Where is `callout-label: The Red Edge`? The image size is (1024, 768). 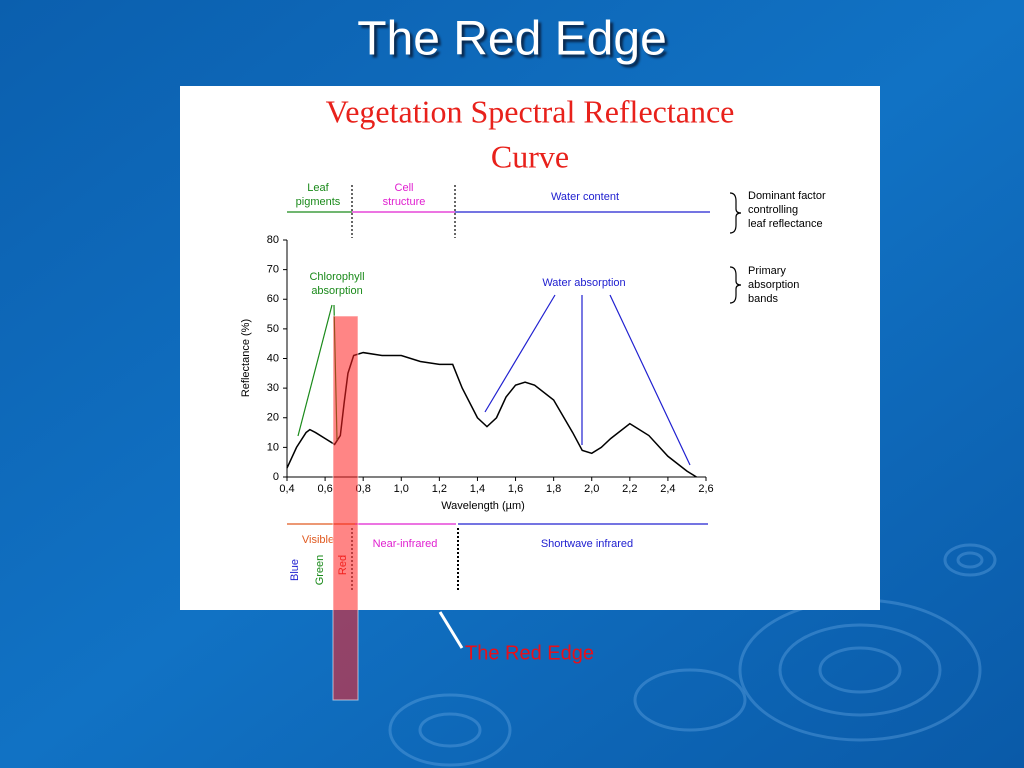 callout-label: The Red Edge is located at coordinates (529, 653).